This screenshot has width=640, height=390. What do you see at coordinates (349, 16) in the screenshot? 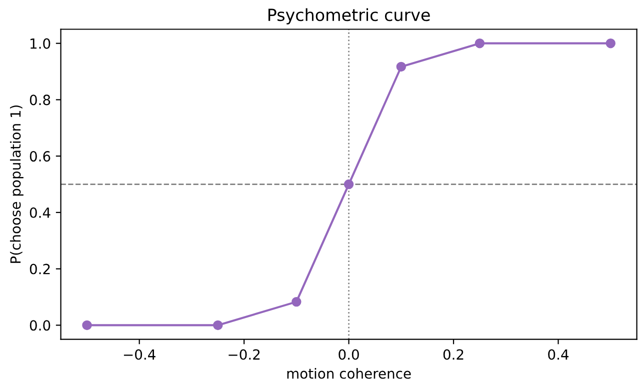
I see `chart-title: Psychometric curve` at bounding box center [349, 16].